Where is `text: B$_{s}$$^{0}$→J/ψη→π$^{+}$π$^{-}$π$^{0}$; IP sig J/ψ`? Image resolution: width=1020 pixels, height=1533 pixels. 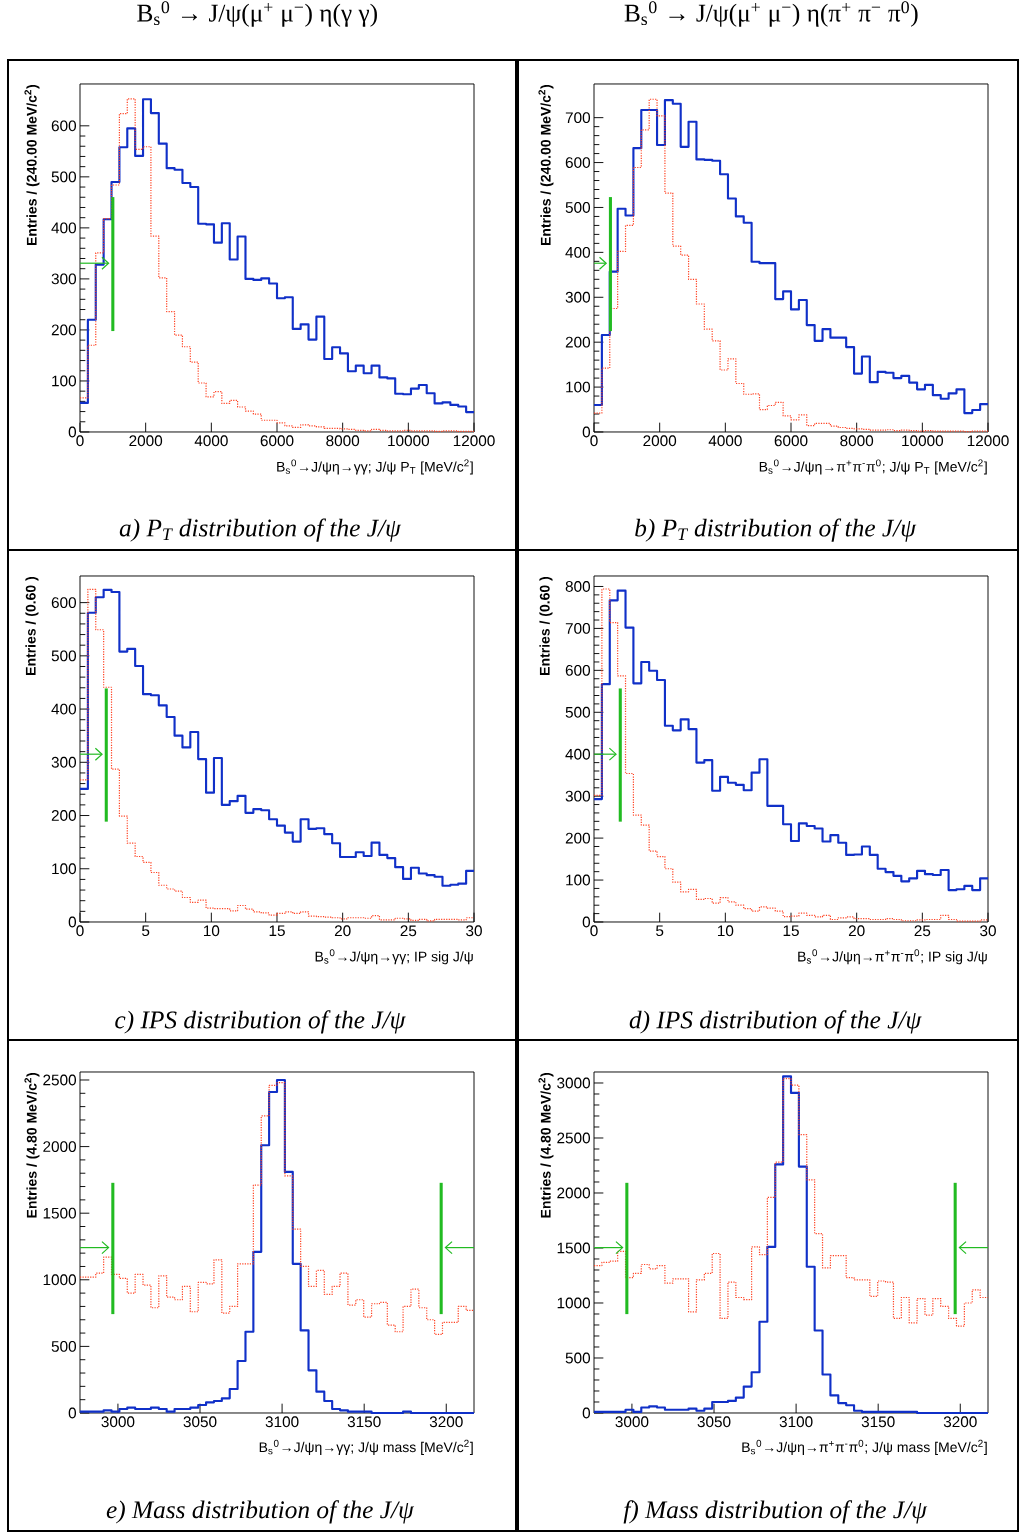
text: B$_{s}$$^{0}$→J/ψη→π$^{+}$π$^{-}$π$^{0}$; IP sig J/ψ is located at coordinates (892, 957).